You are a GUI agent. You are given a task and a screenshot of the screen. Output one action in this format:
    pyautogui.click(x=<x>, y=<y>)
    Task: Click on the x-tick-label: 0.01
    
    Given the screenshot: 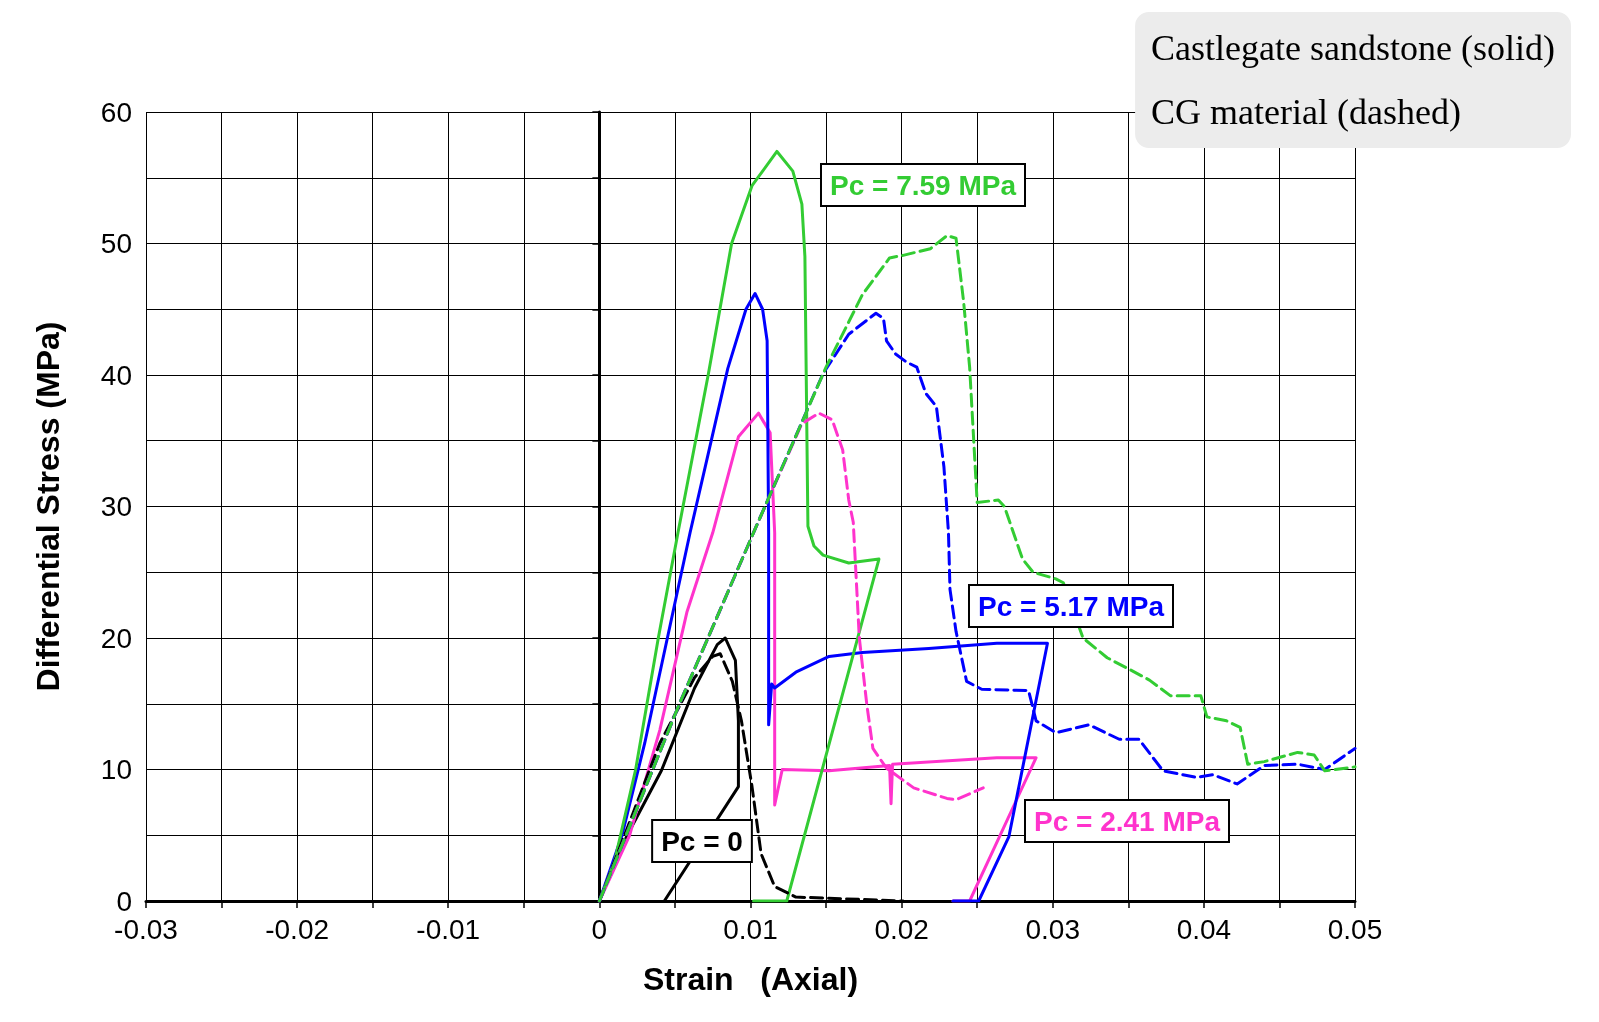 What is the action you would take?
    pyautogui.click(x=750, y=929)
    